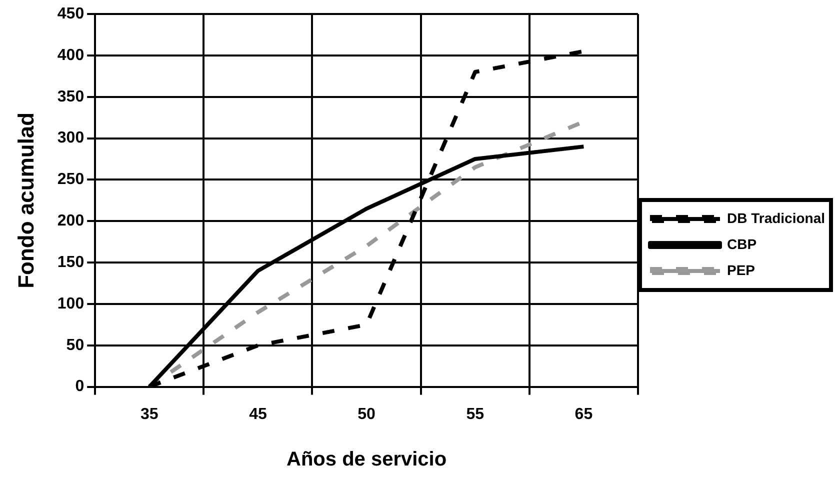 This screenshot has height=486, width=835. What do you see at coordinates (70, 221) in the screenshot?
I see `y-tick-label: 200` at bounding box center [70, 221].